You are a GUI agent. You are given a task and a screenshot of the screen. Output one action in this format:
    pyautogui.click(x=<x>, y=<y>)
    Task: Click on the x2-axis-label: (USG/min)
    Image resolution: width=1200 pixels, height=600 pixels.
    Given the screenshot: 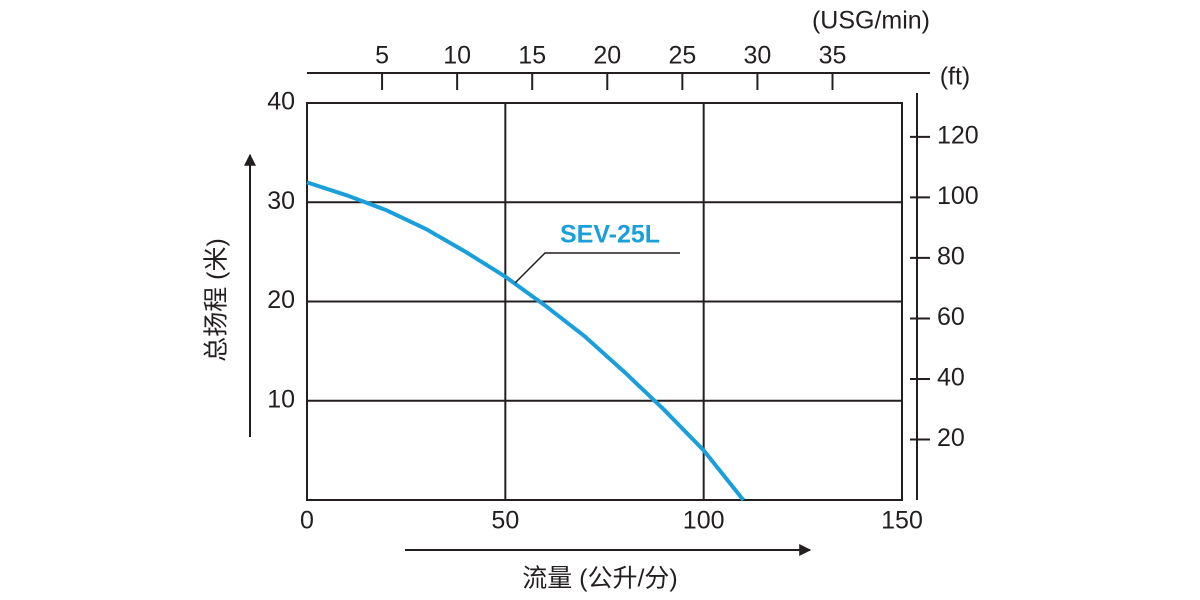 What is the action you would take?
    pyautogui.click(x=871, y=21)
    